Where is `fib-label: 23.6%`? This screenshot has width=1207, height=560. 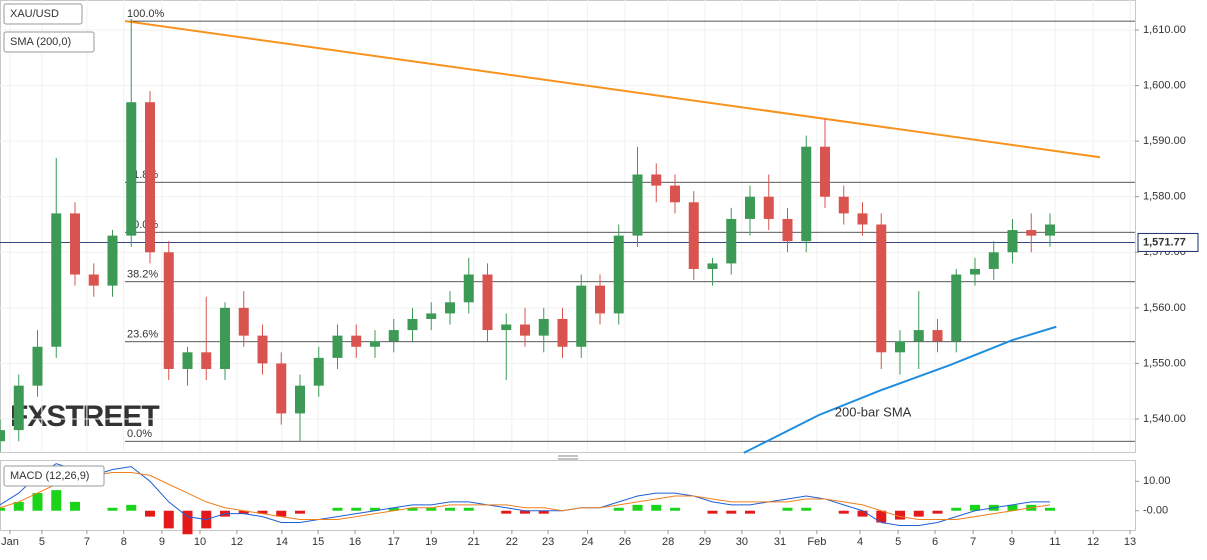
fib-label: 23.6% is located at coordinates (142, 335).